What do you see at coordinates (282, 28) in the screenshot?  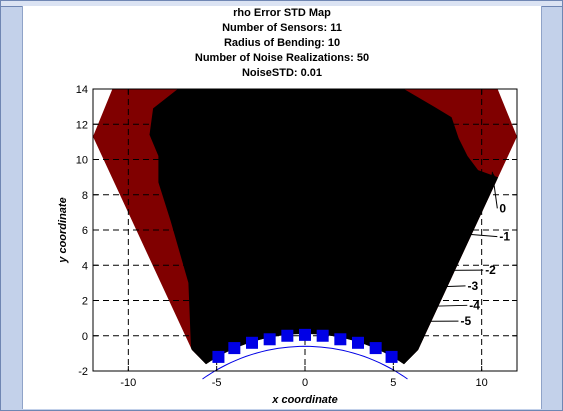 I see `chart-subtitle-sensors: Number of Sensors: 11` at bounding box center [282, 28].